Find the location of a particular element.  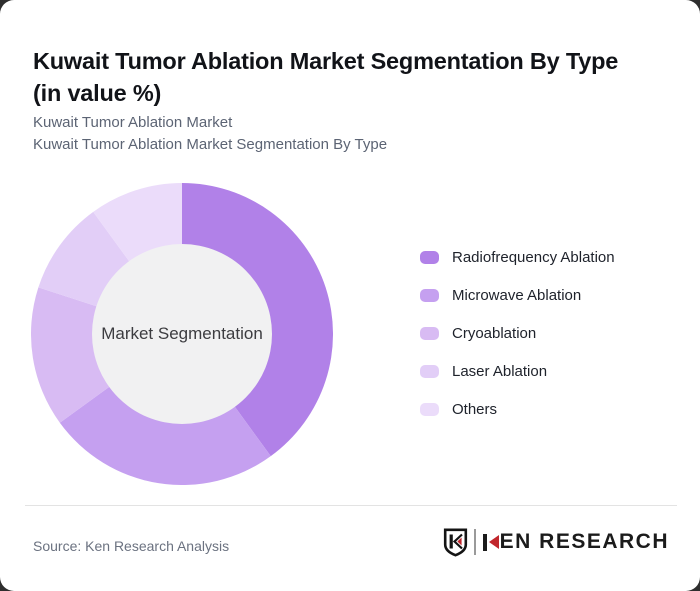

ken-research-logo: EN RESEARCH is located at coordinates (556, 542).